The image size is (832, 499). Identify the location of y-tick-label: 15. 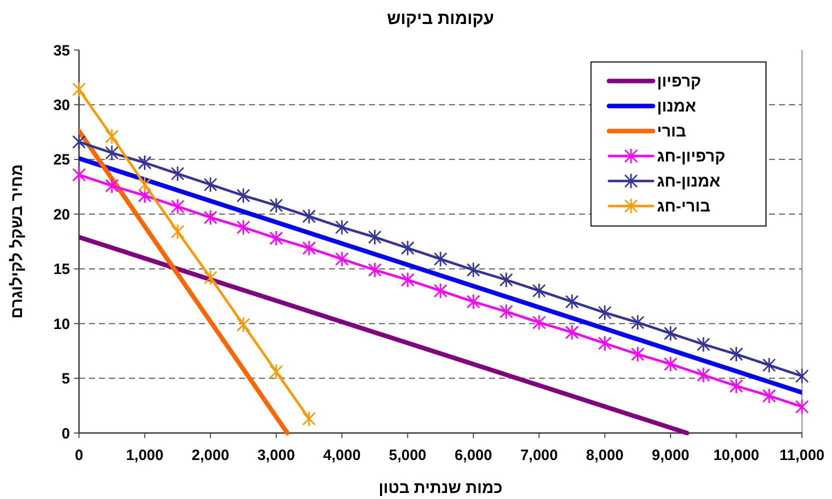
(61, 269).